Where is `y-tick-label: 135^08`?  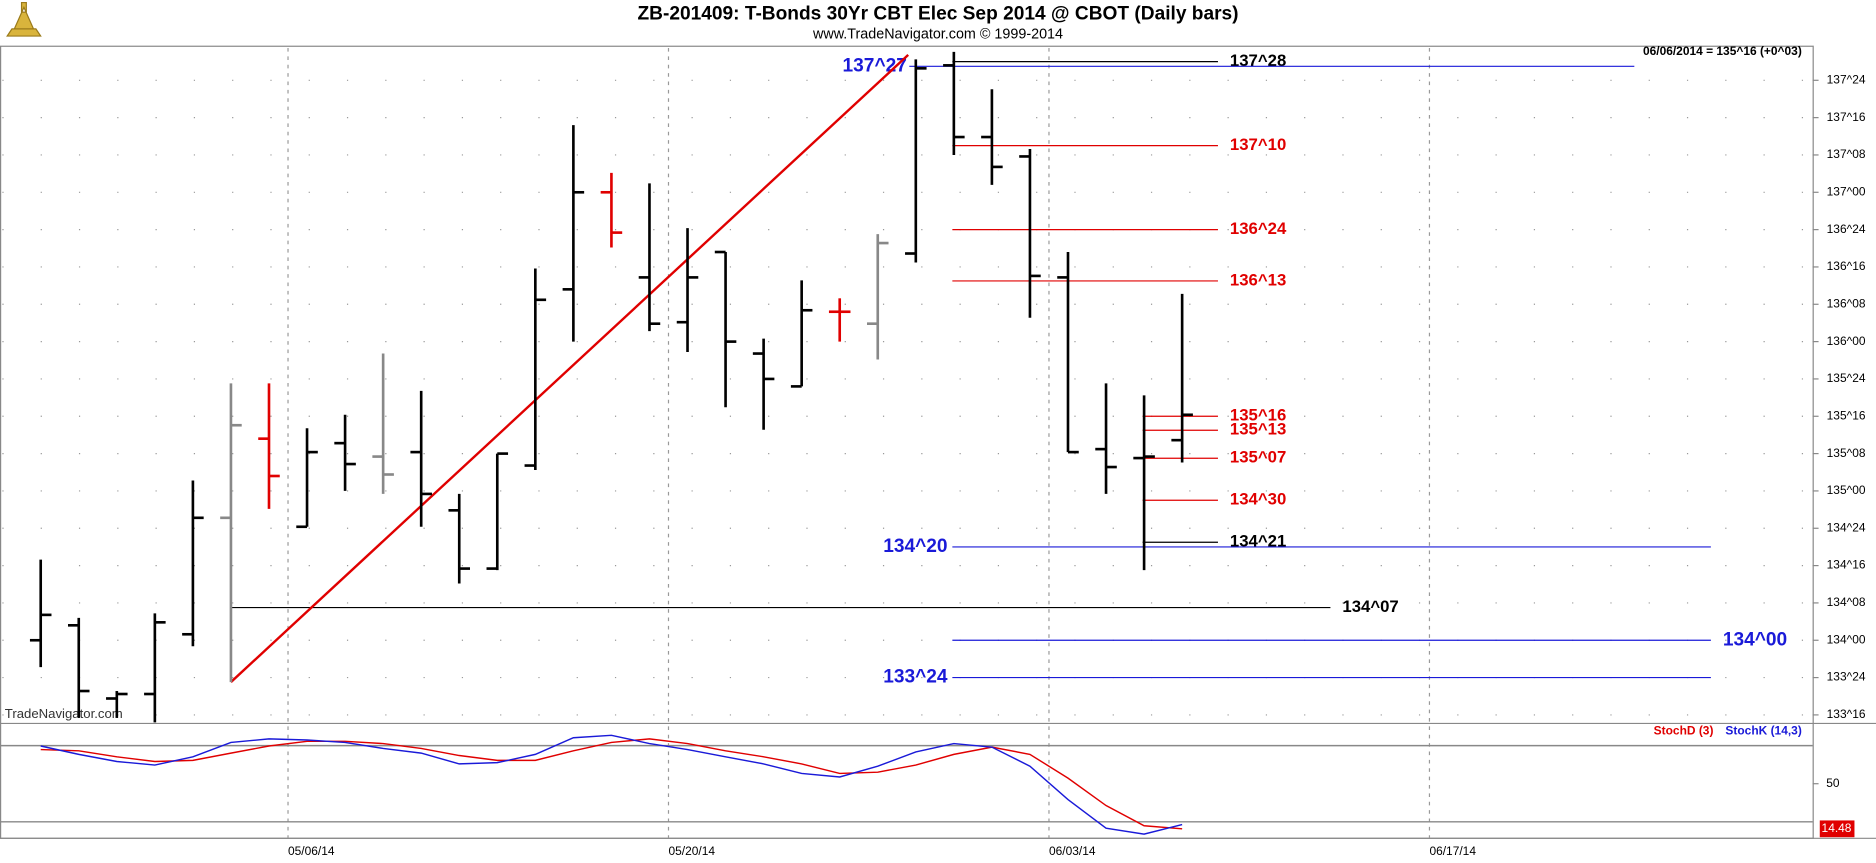
y-tick-label: 135^08 is located at coordinates (1846, 453).